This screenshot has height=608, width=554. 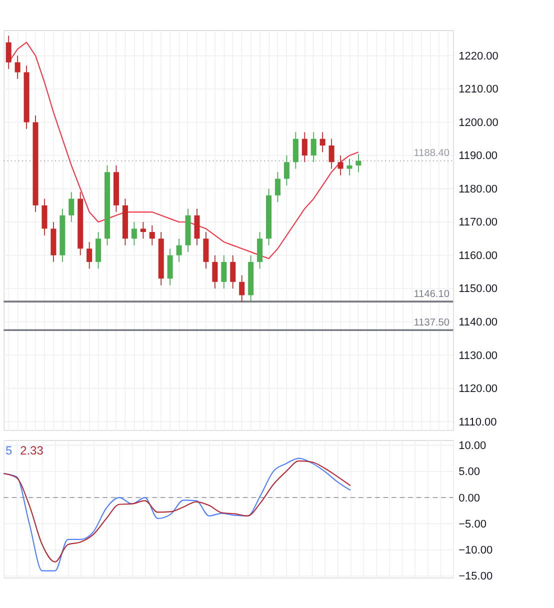 I want to click on y-tick-label: 1110.00, so click(x=477, y=422).